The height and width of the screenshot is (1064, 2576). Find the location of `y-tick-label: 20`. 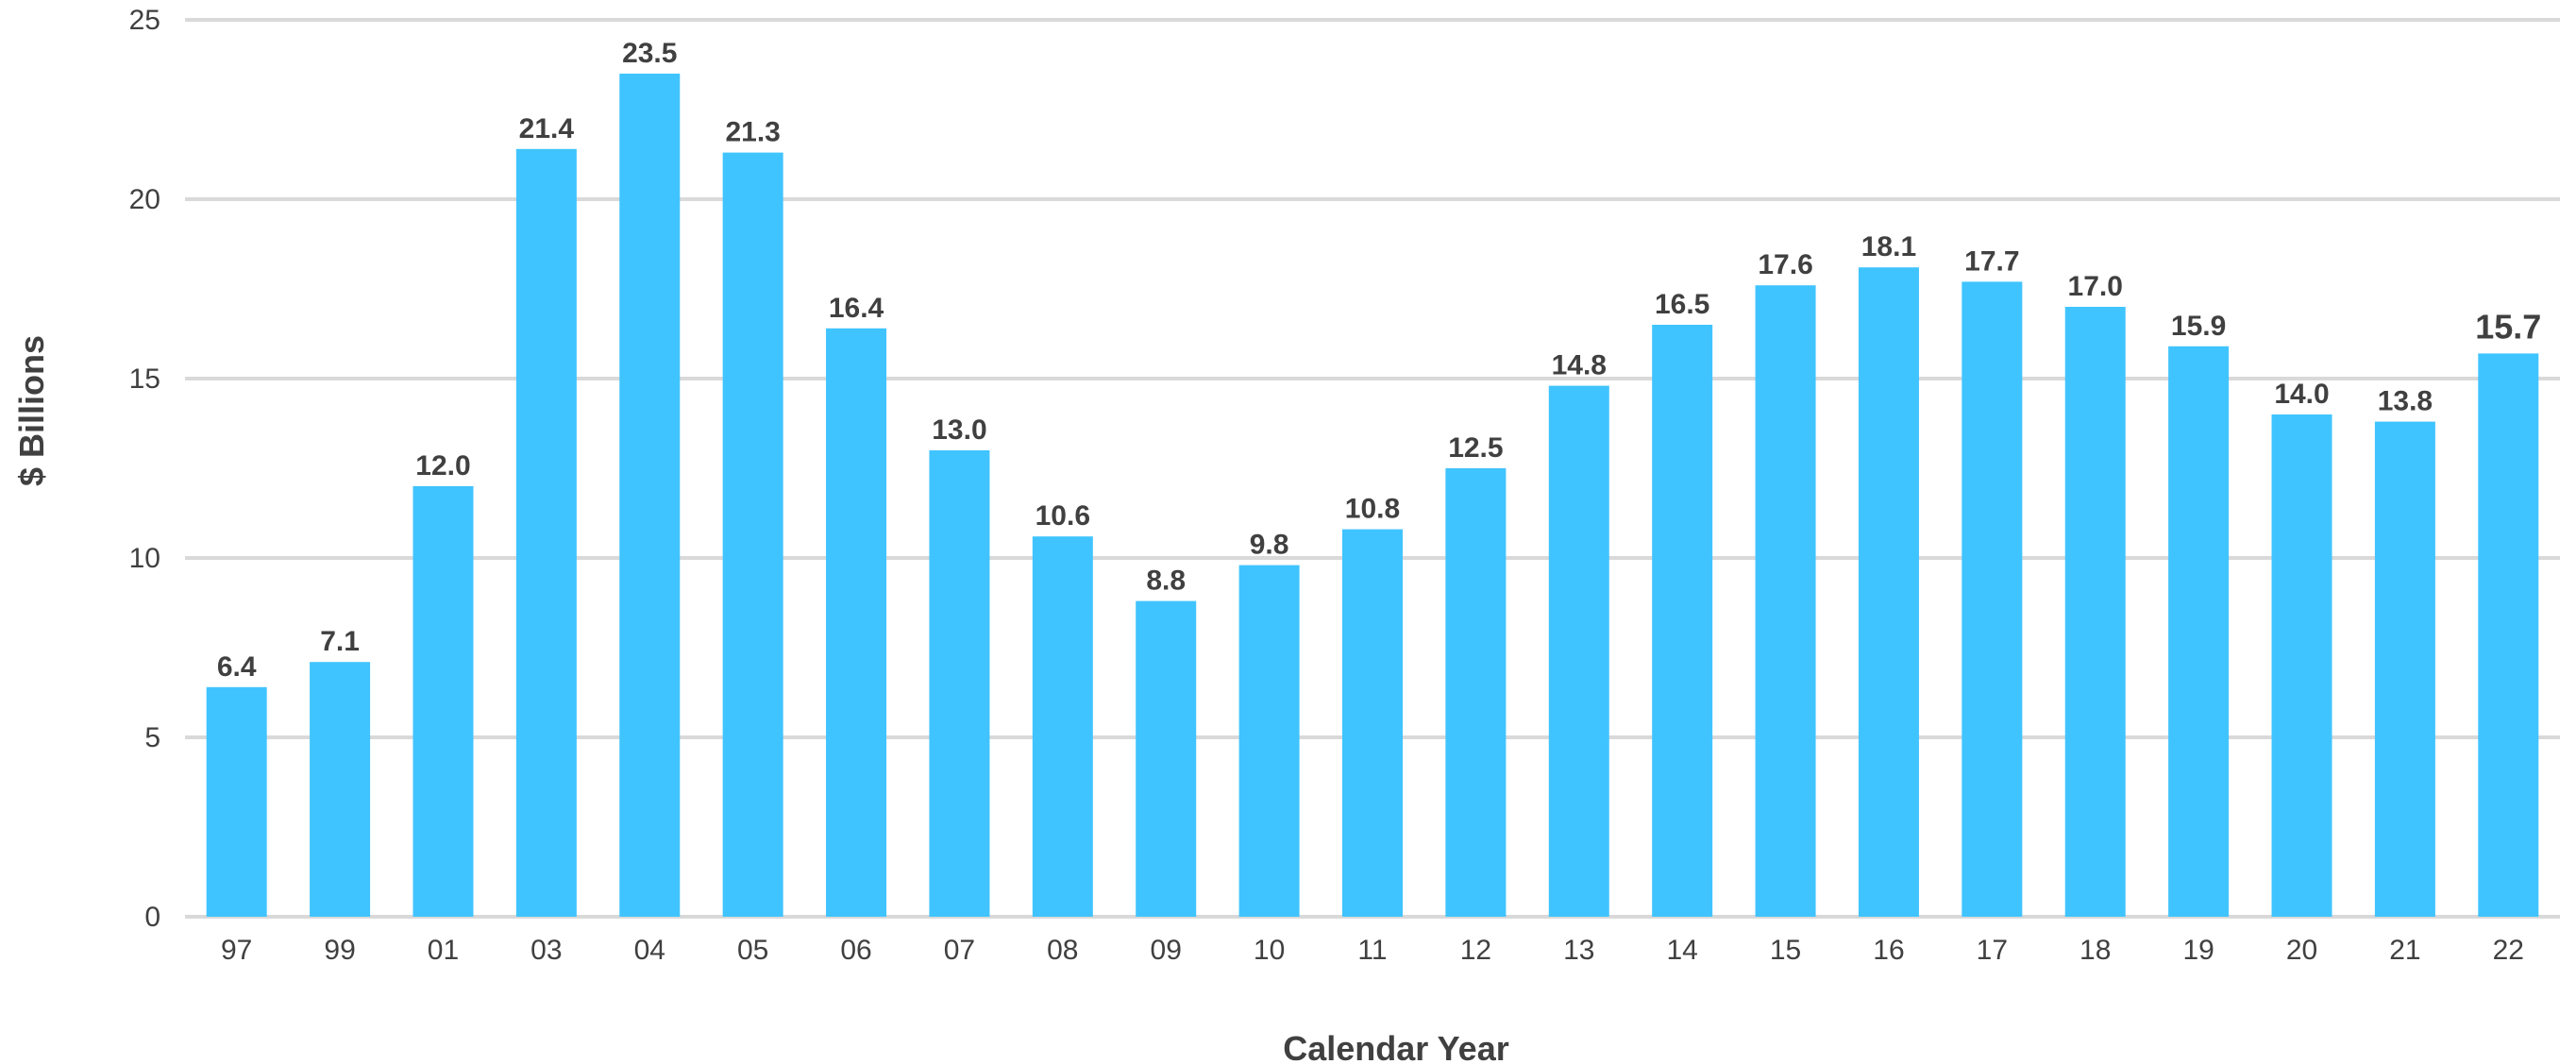

y-tick-label: 20 is located at coordinates (144, 199).